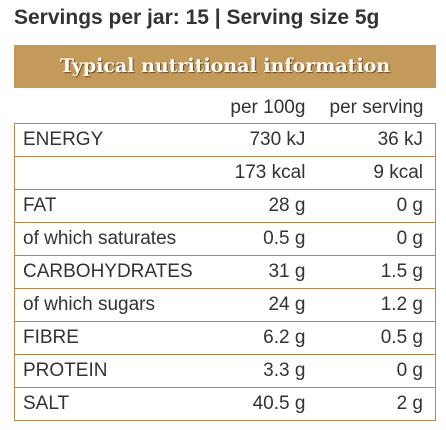 This screenshot has height=430, width=446. I want to click on per-100g-value: 173 kcal, so click(262, 173).